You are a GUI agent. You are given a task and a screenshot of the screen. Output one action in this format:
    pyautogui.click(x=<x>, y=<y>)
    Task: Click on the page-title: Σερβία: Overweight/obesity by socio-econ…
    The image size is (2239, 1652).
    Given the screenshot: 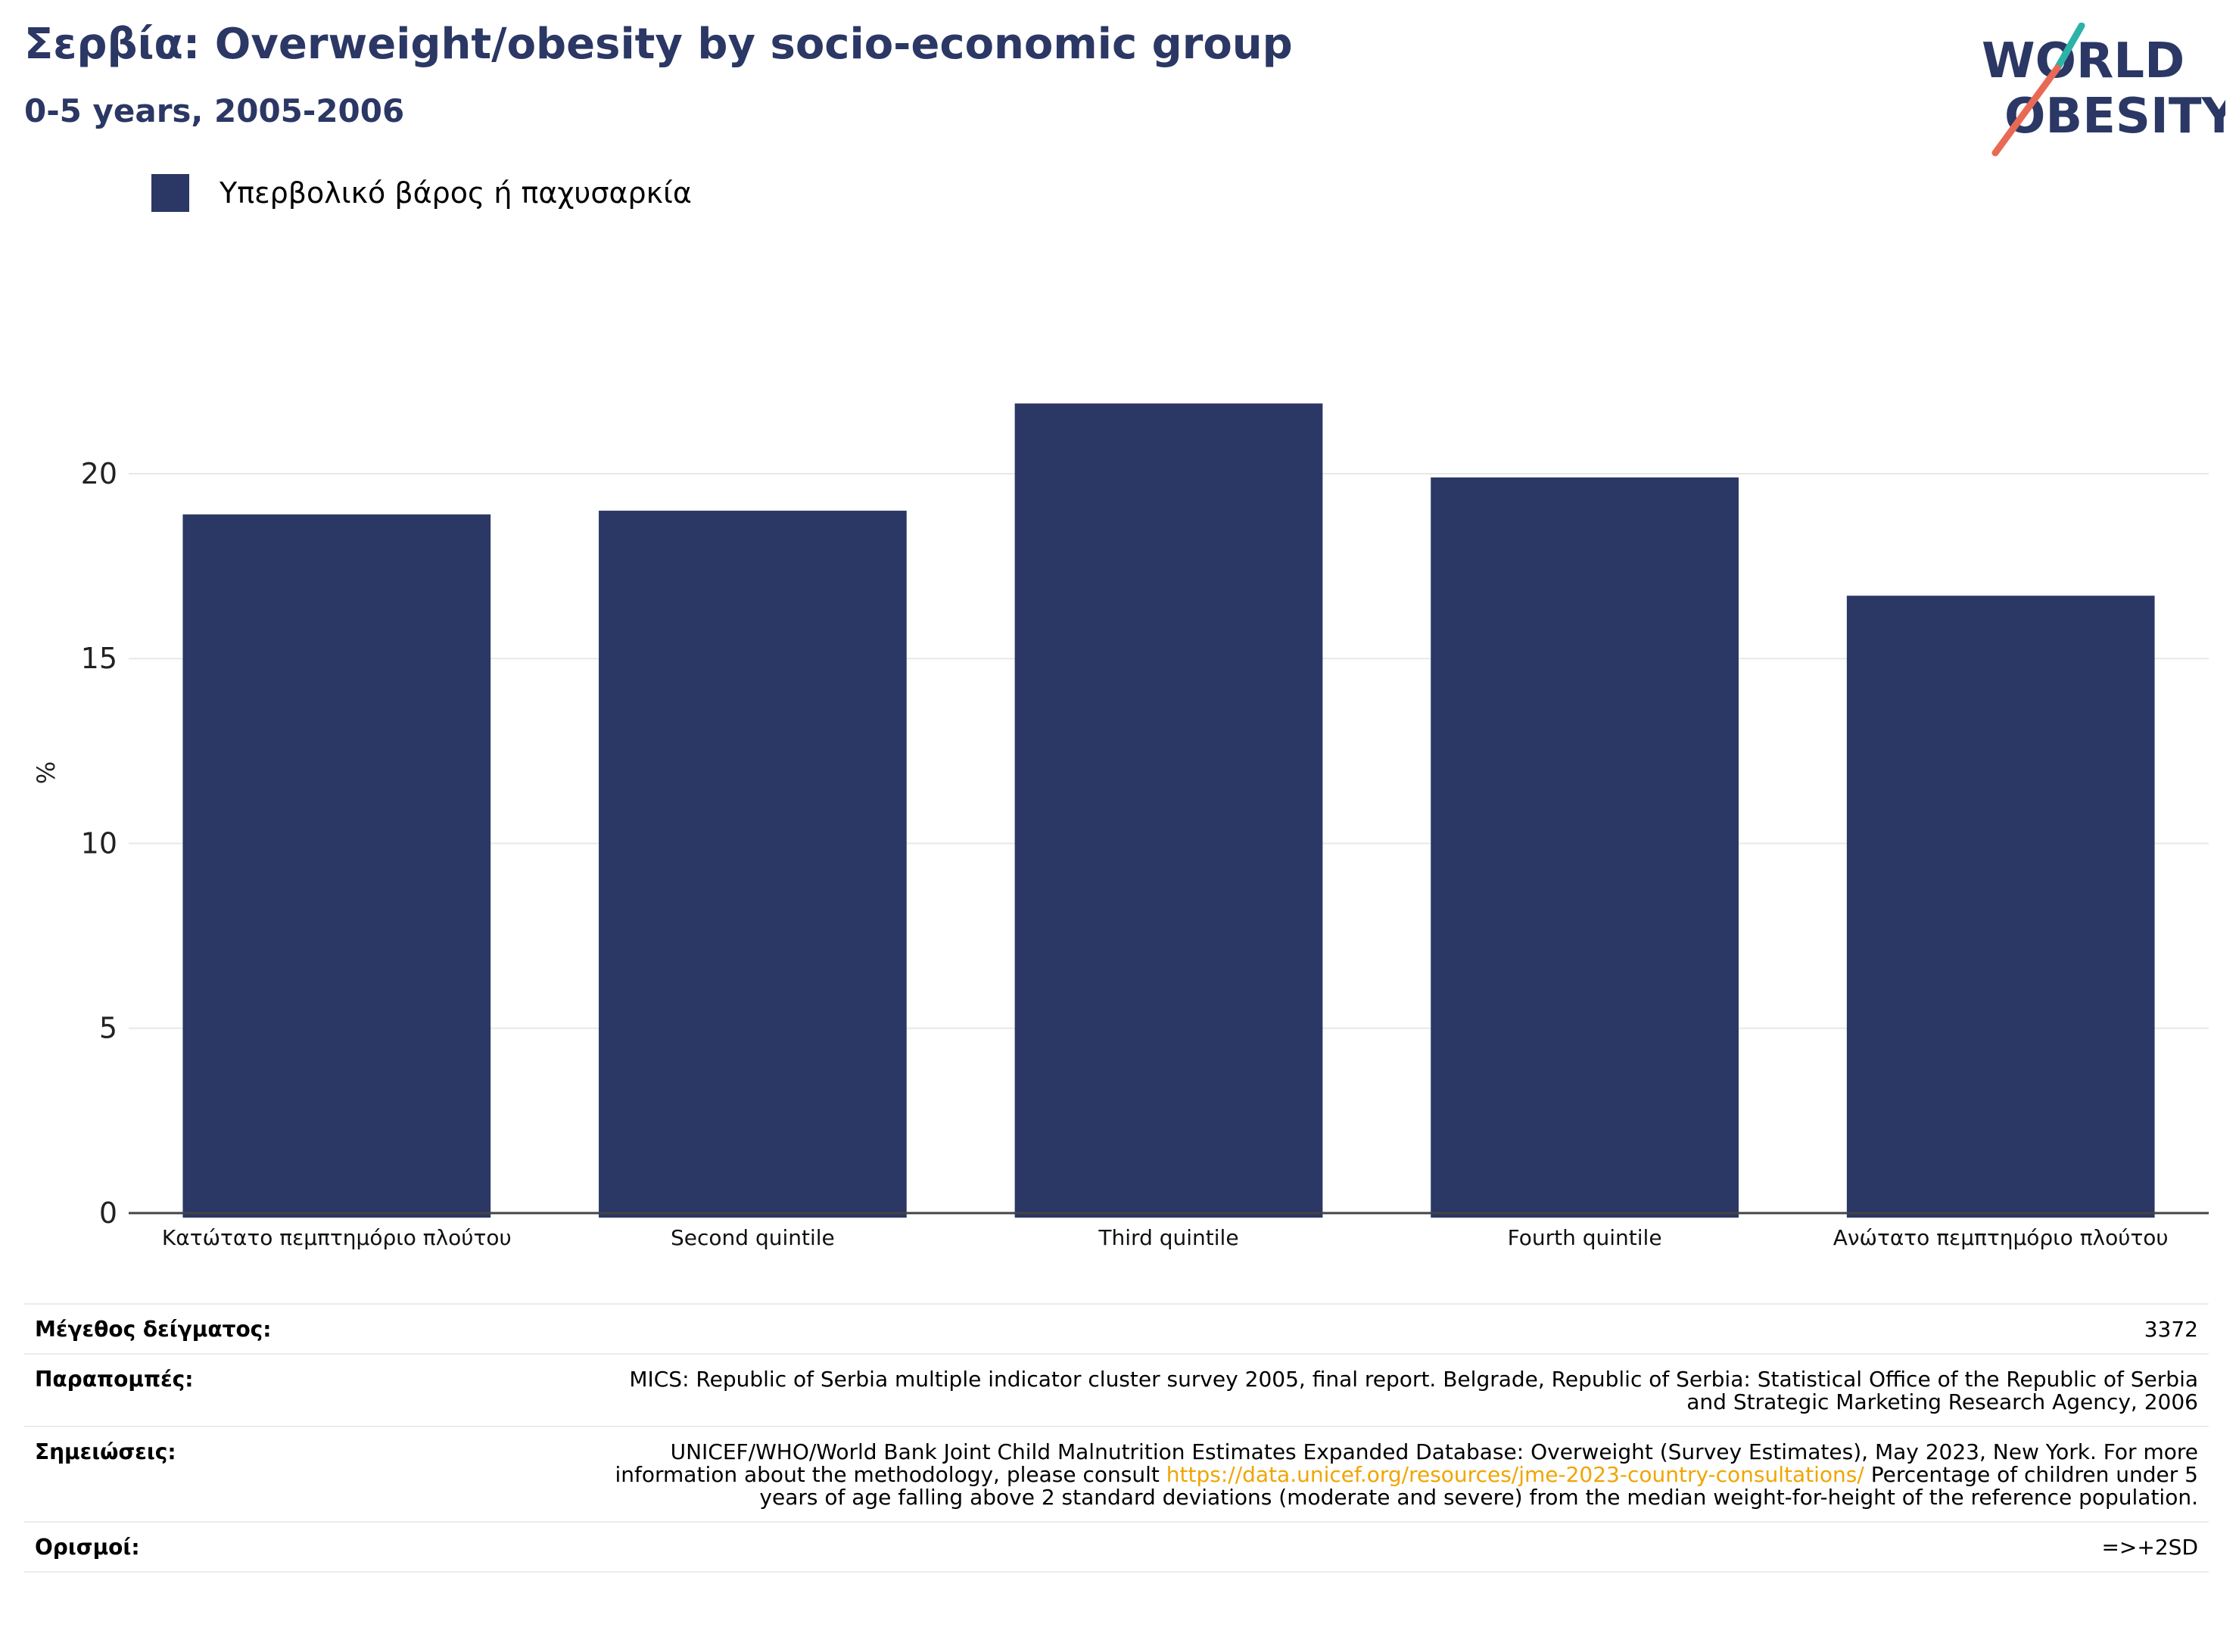 What is the action you would take?
    pyautogui.click(x=659, y=45)
    